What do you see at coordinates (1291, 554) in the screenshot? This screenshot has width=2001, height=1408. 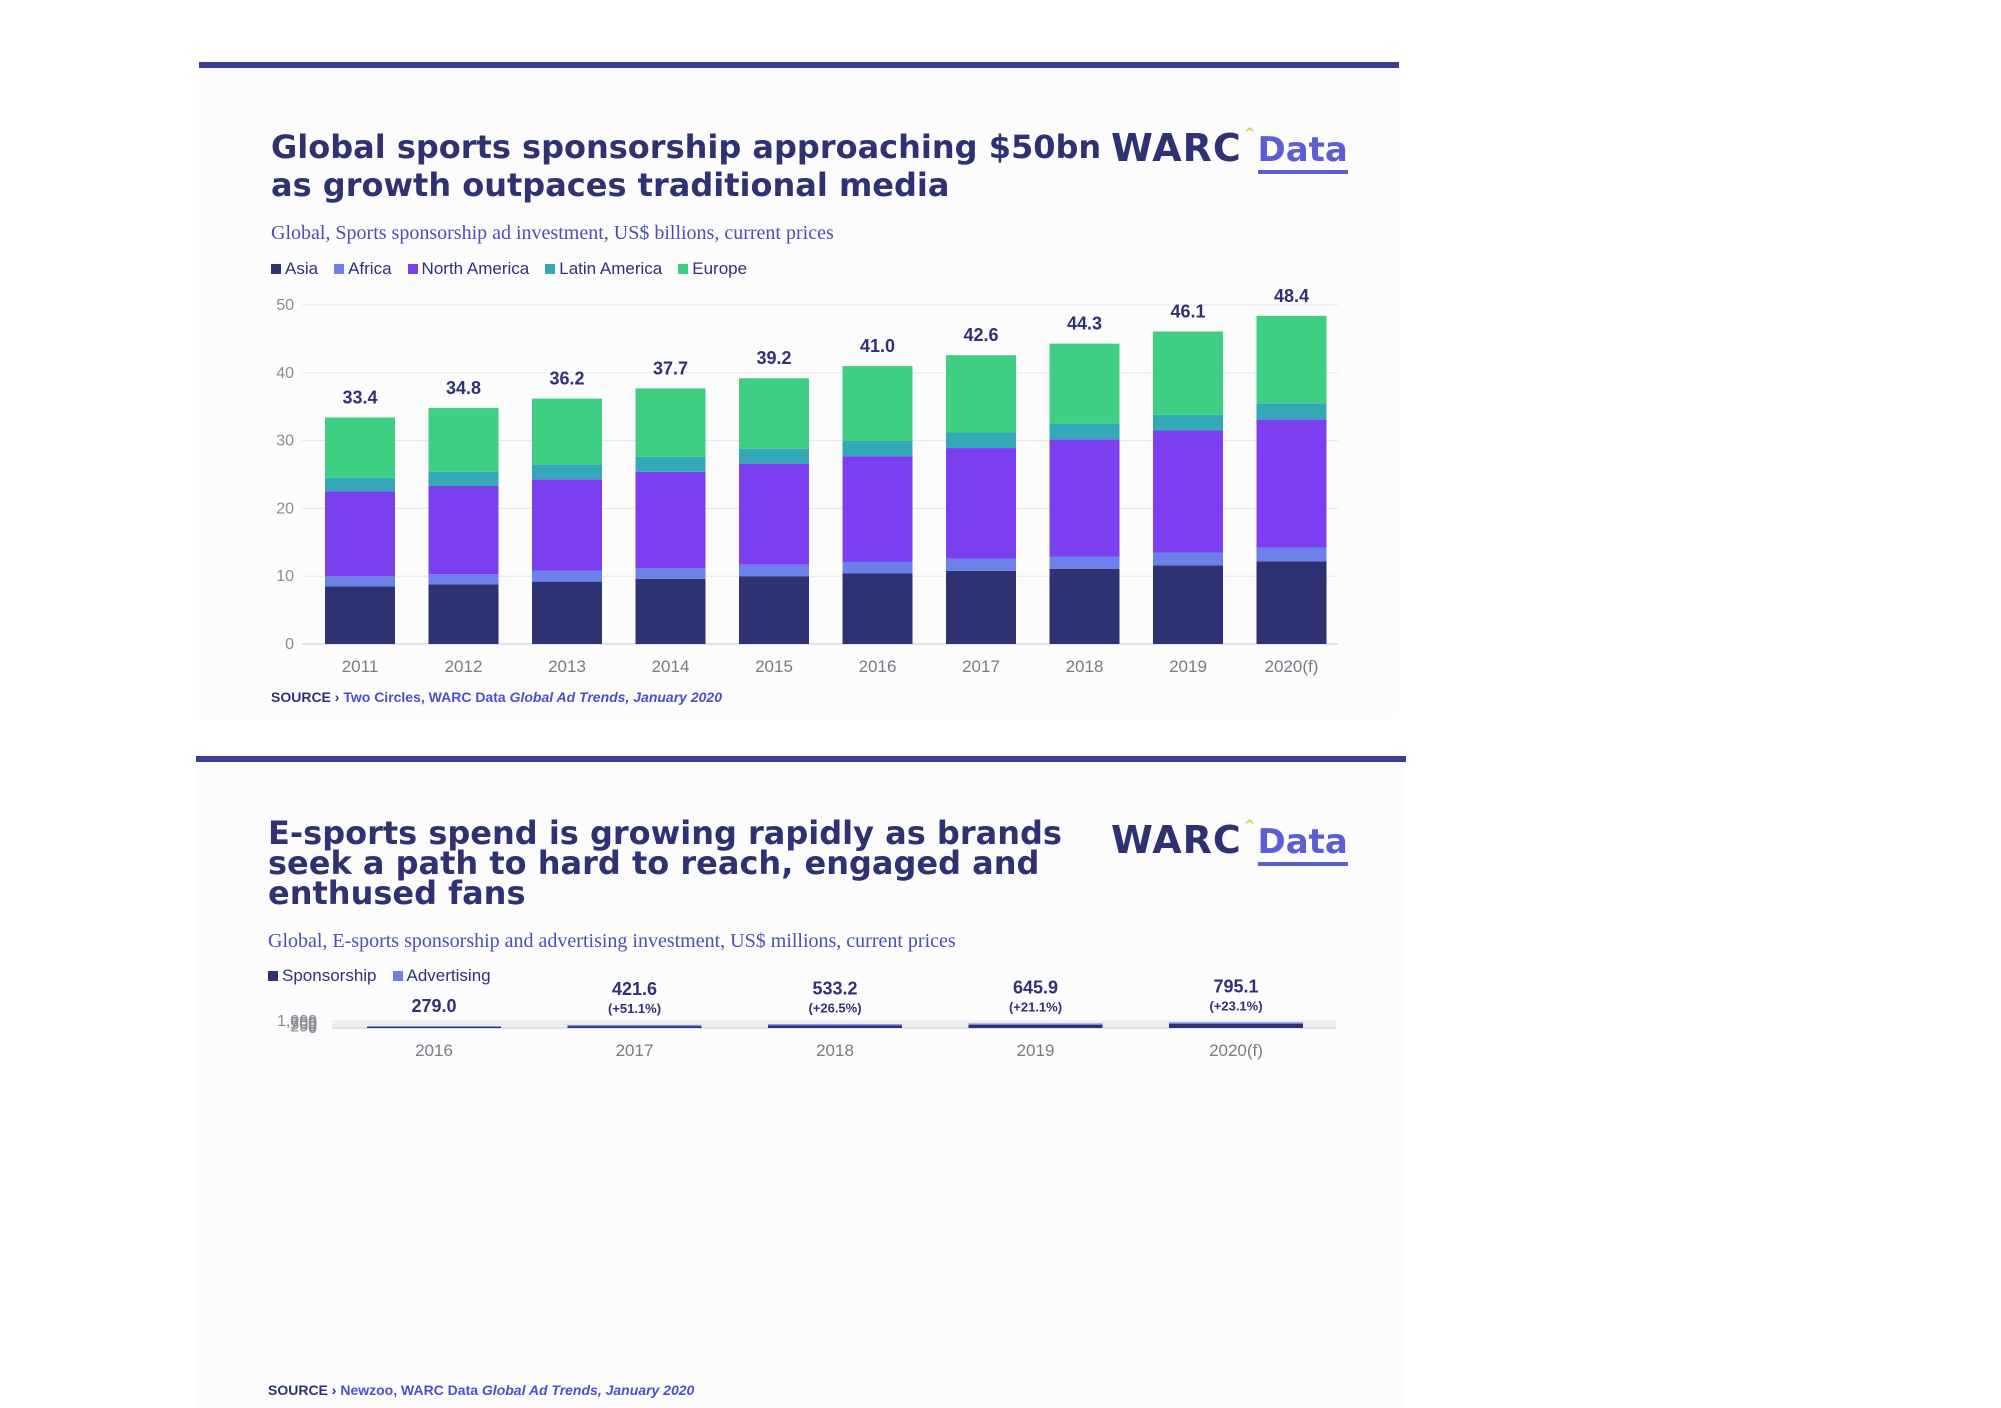 I see `bar-segment-africa-2020-f` at bounding box center [1291, 554].